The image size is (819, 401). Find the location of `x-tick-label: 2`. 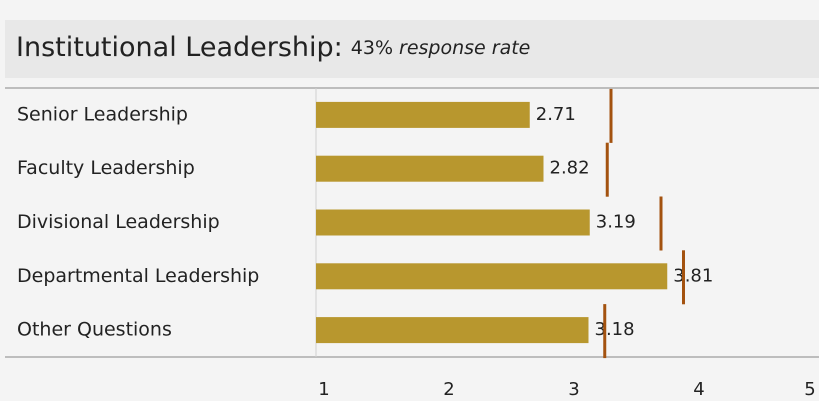

x-tick-label: 2 is located at coordinates (448, 389).